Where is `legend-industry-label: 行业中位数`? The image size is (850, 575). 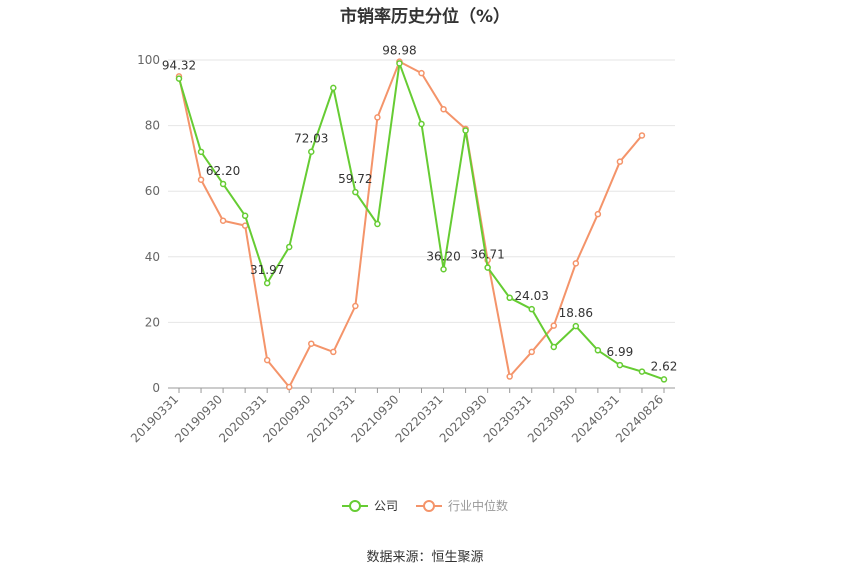 legend-industry-label: 行业中位数 is located at coordinates (478, 506).